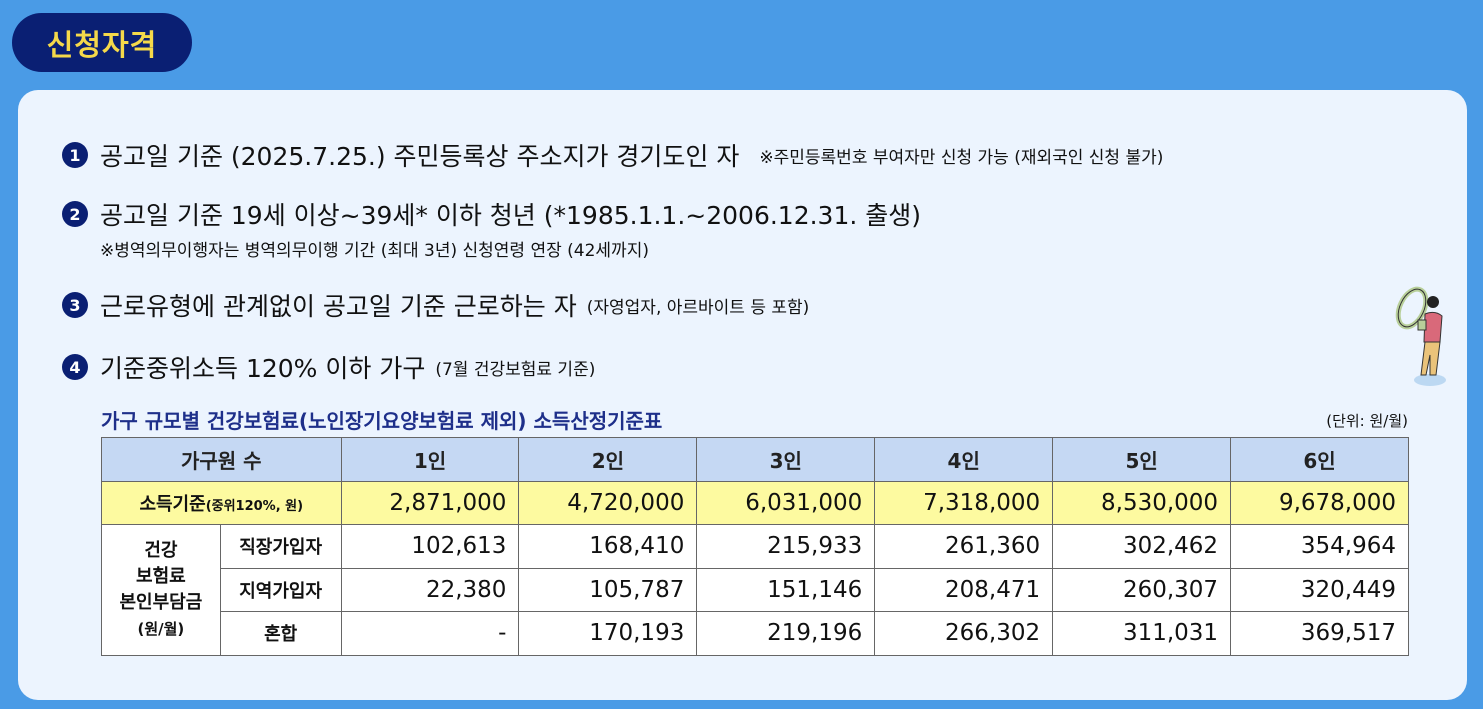 The width and height of the screenshot is (1483, 709). Describe the element at coordinates (75, 155) in the screenshot. I see `number-1-icon: 1` at that location.